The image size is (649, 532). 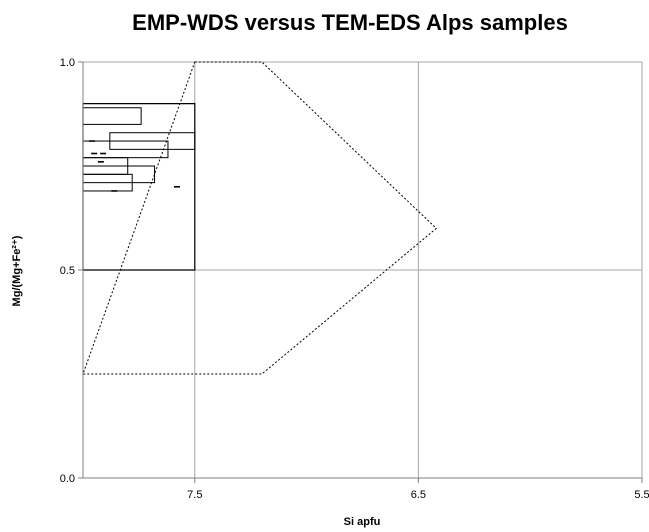 I want to click on x-tick-label-1: 6.5, so click(x=418, y=495).